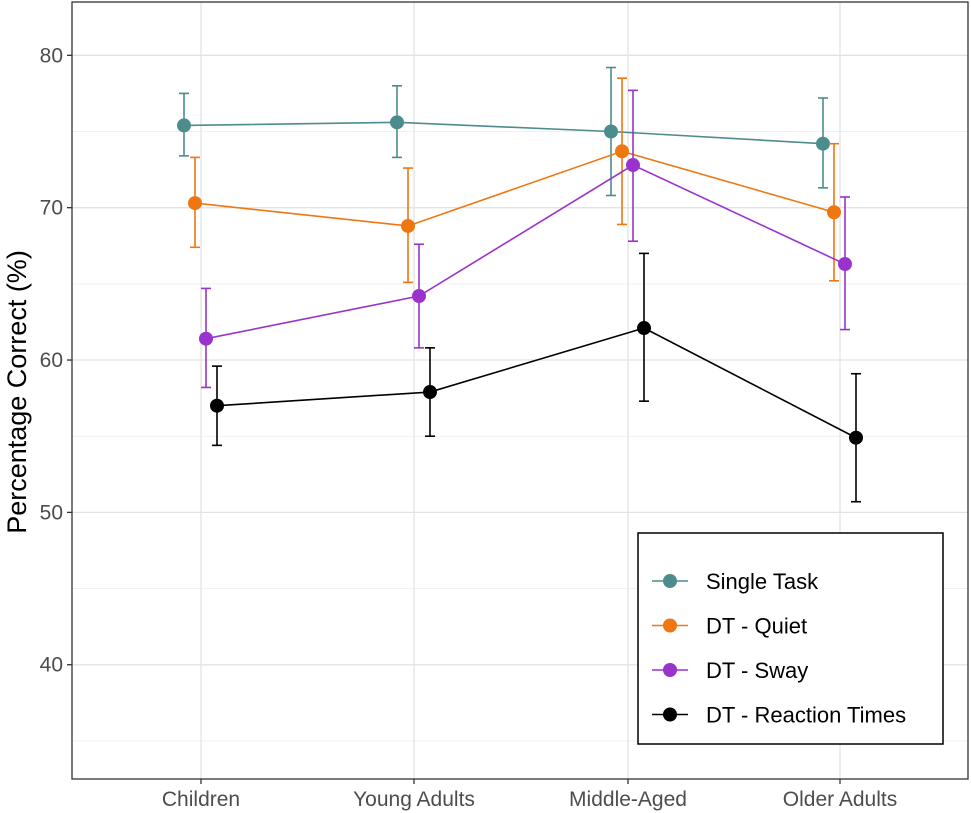 This screenshot has height=813, width=971. I want to click on legend-label: DT - Reaction Times, so click(806, 715).